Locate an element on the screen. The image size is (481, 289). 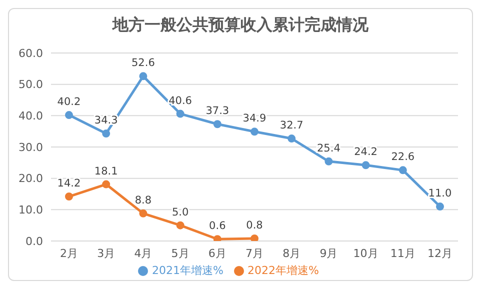
x-tick-label: 11月 is located at coordinates (403, 253).